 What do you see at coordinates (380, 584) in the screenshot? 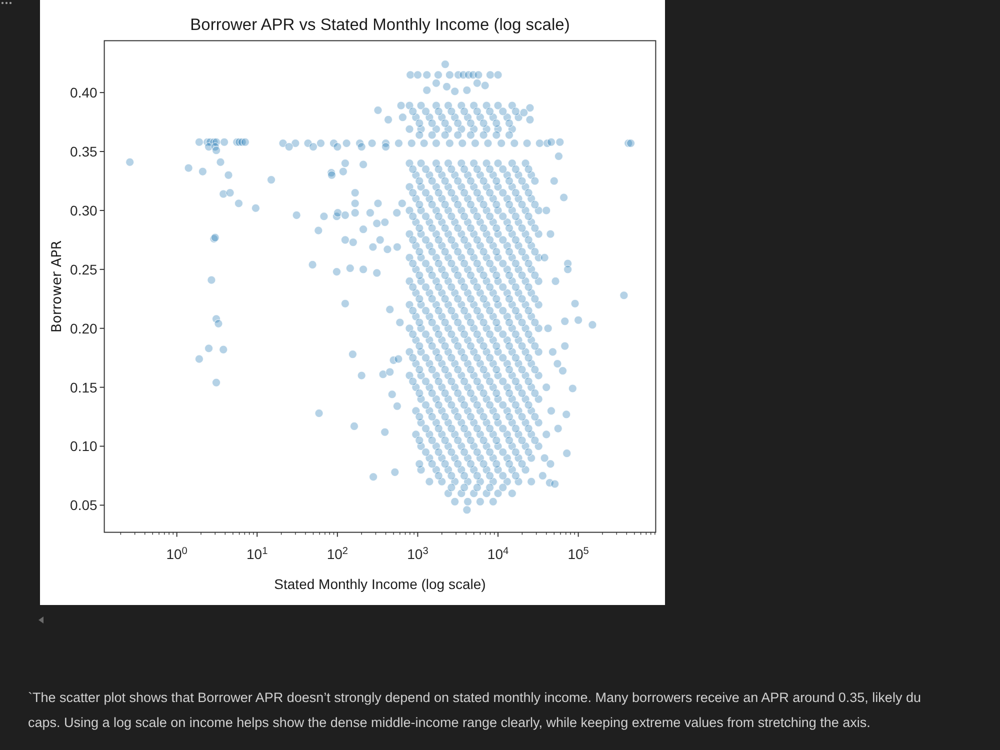
I see `x-axis-title: Stated Monthly Income (log scale)` at bounding box center [380, 584].